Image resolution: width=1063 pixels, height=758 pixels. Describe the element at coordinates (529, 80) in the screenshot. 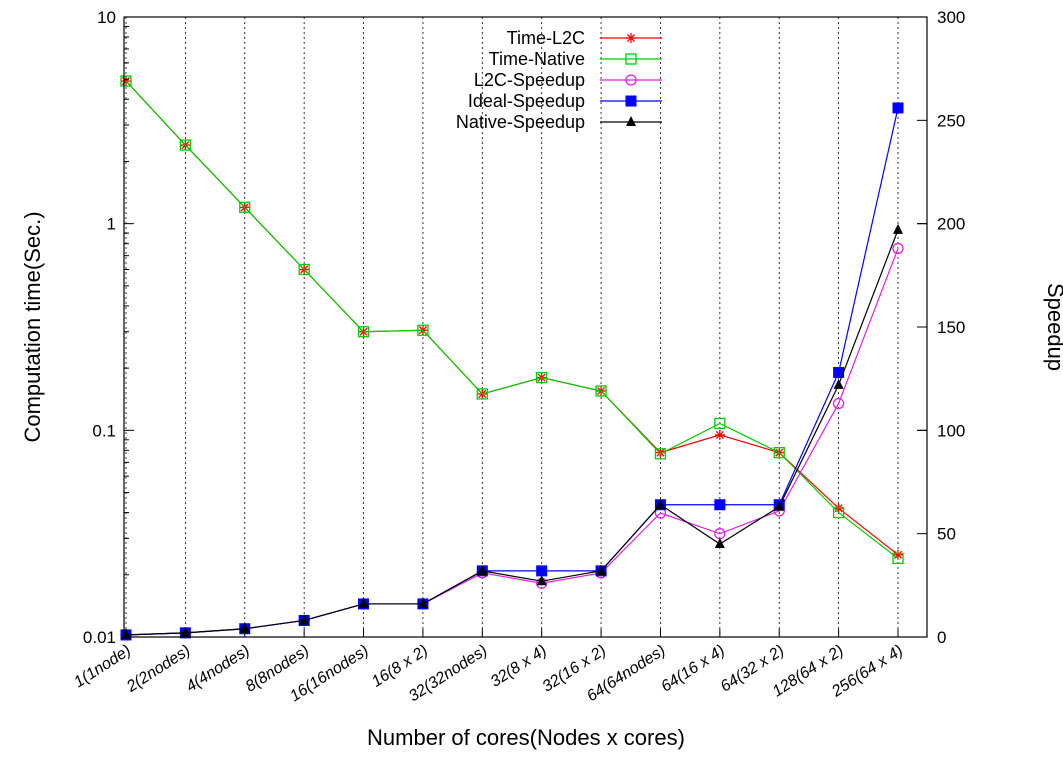

I see `legend-label: L2C-Speedup` at that location.